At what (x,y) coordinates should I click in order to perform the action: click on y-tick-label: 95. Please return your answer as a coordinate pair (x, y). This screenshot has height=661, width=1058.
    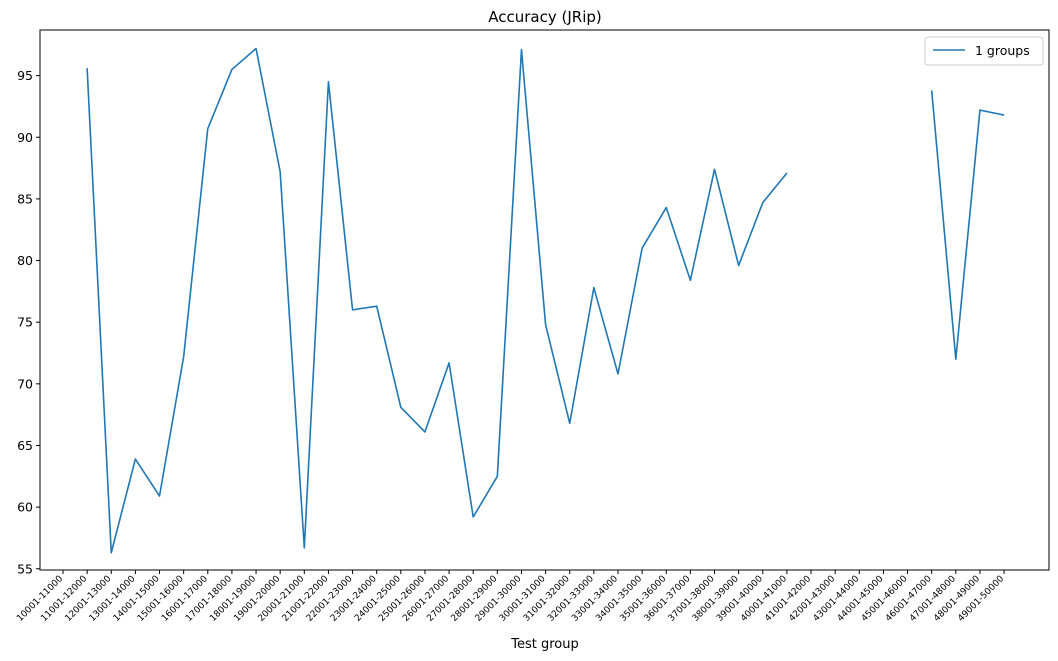
    Looking at the image, I should click on (25, 75).